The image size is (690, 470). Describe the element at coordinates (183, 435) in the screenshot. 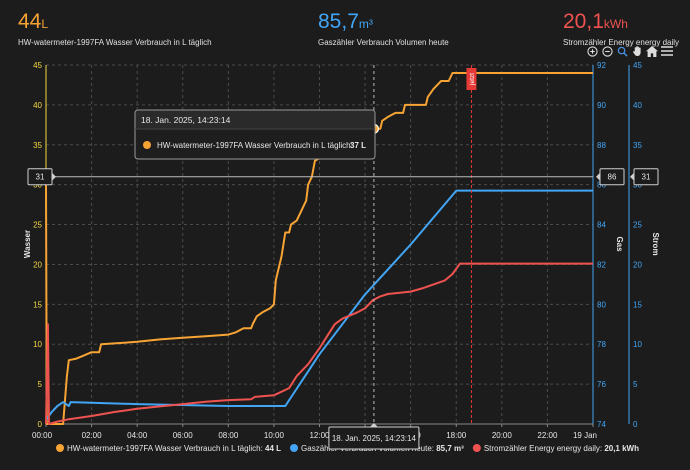

I see `x-tick-label: 06:00` at that location.